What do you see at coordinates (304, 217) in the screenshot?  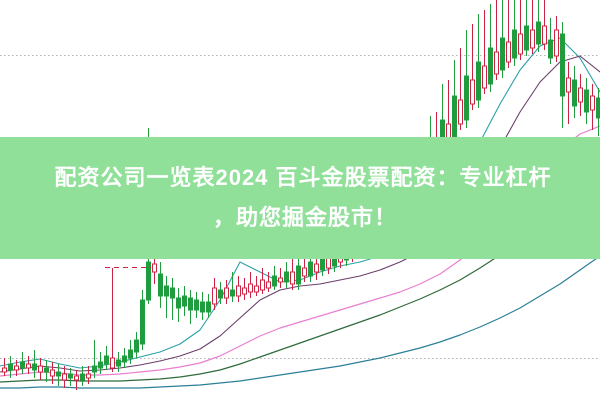 I see `promo-line-2: ，助您掘金股市！` at bounding box center [304, 217].